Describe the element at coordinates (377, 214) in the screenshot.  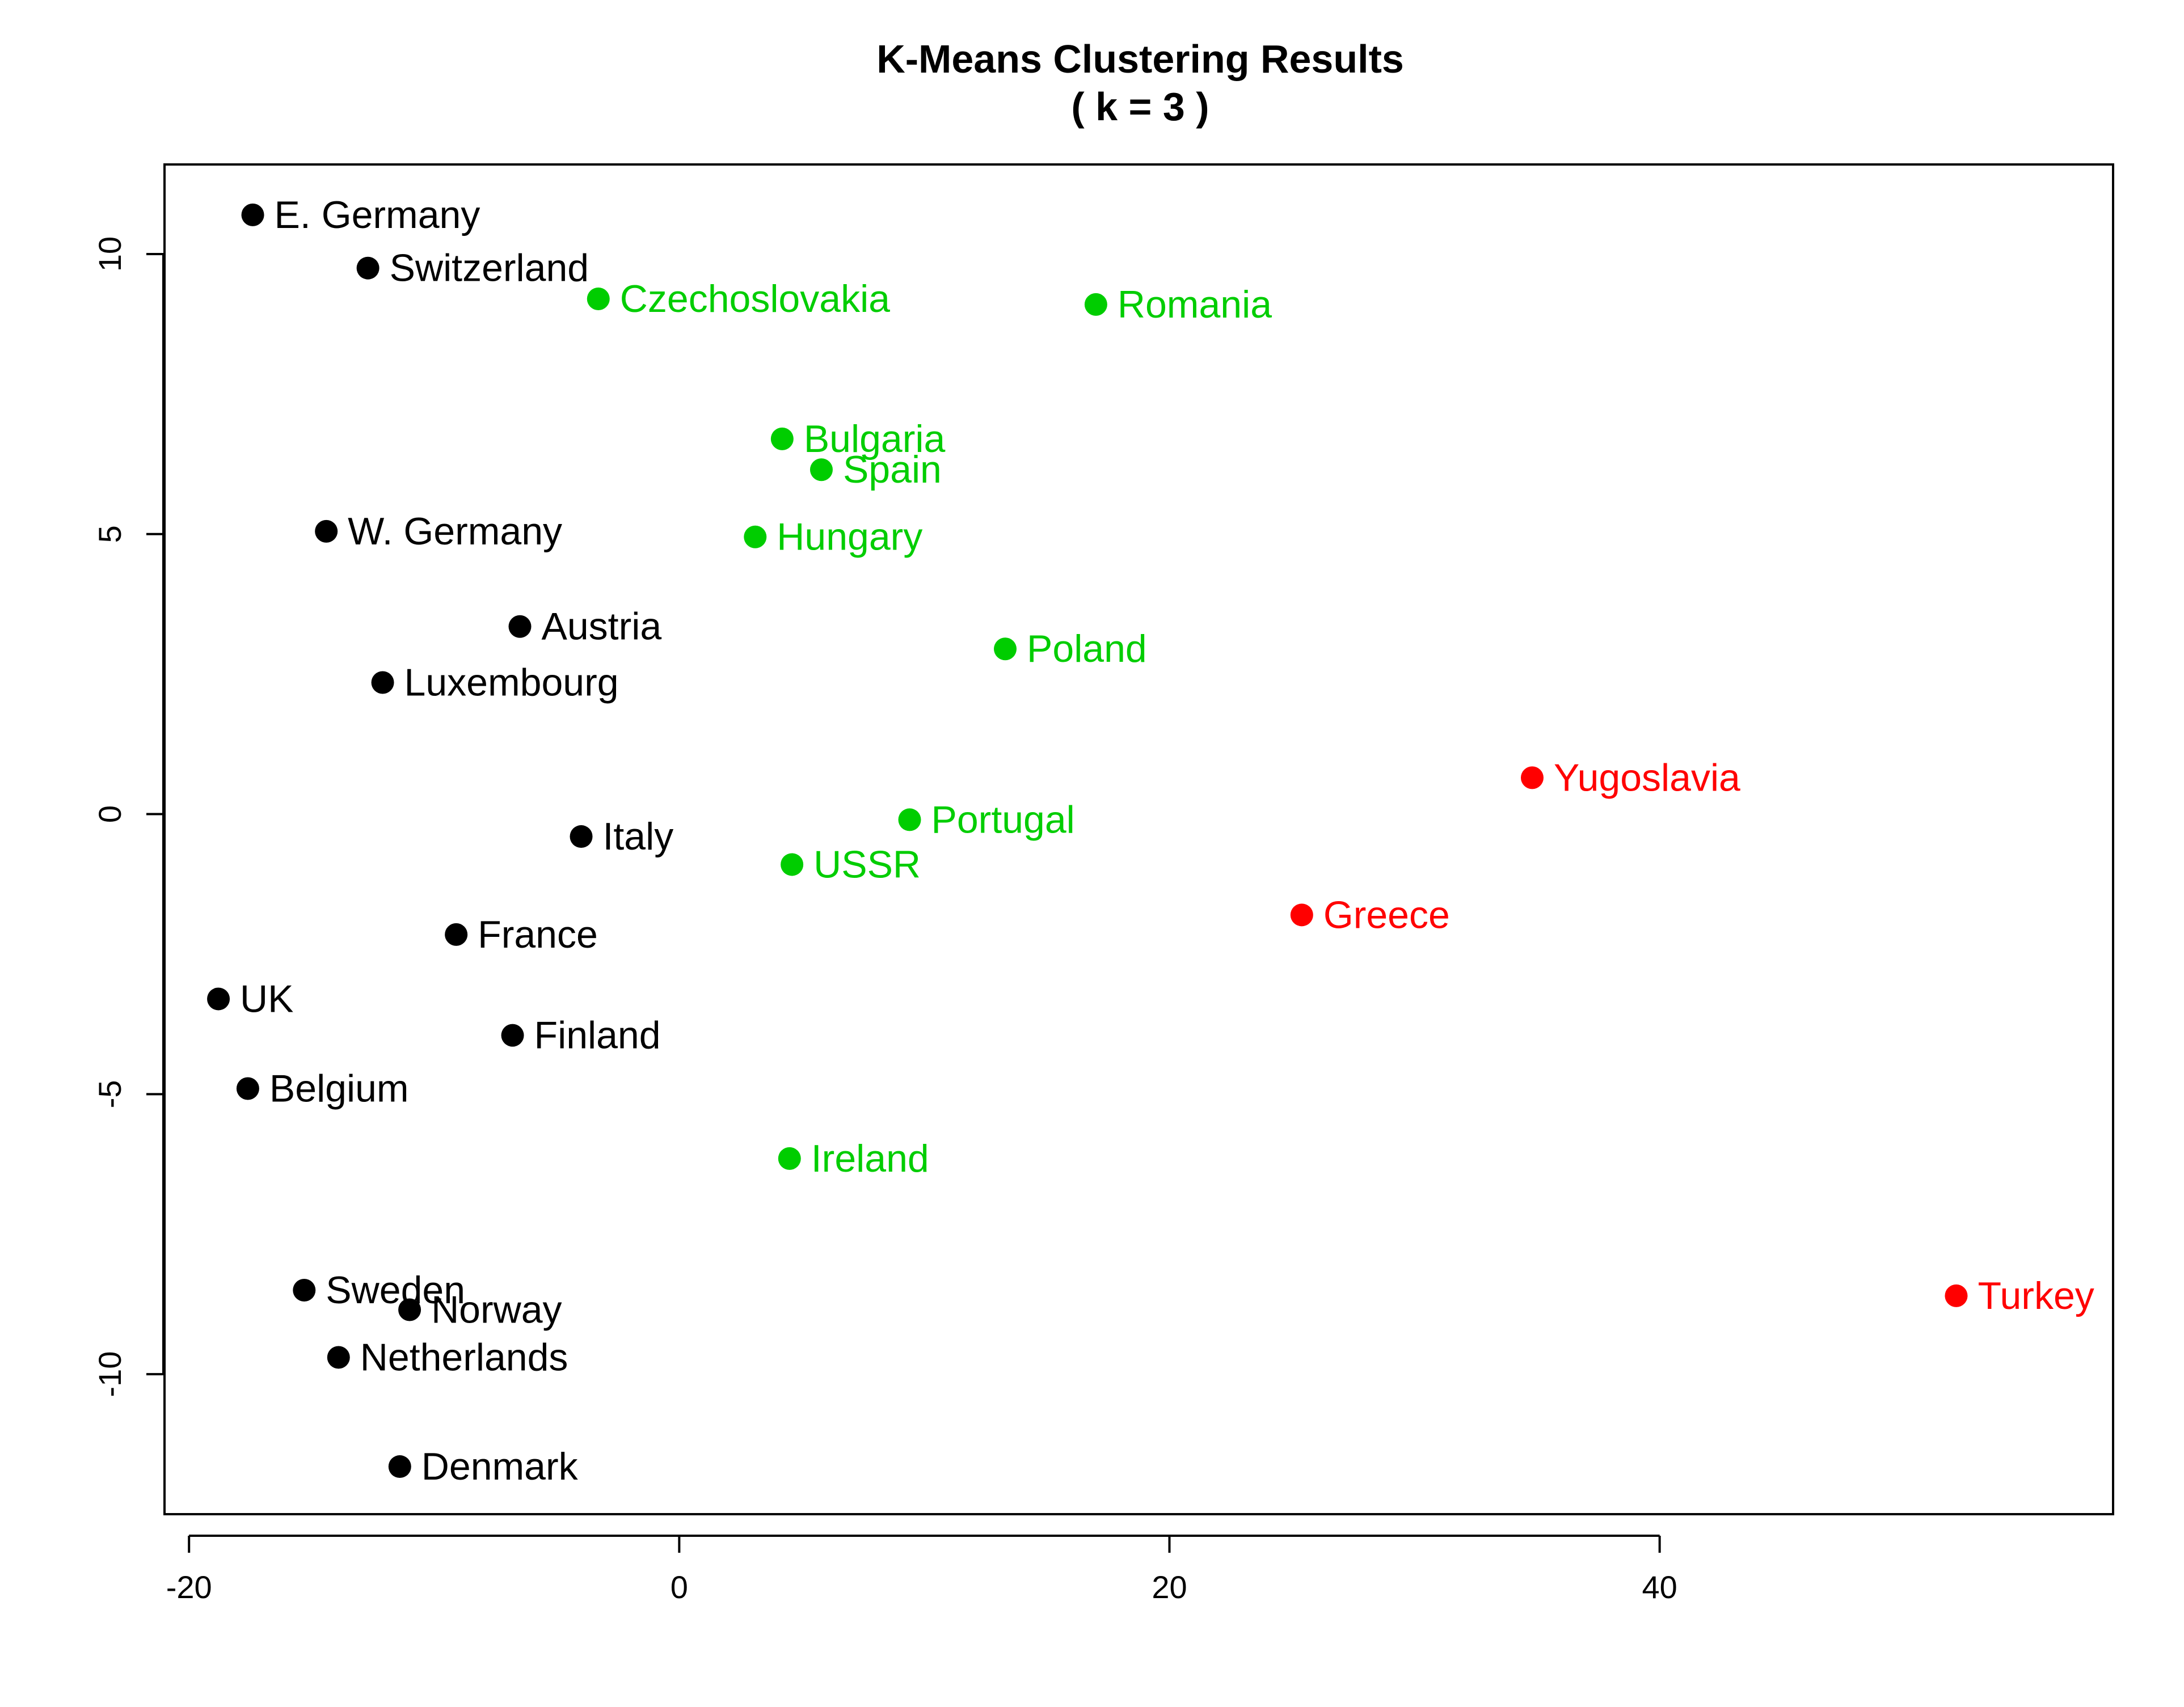
I see `data-point-label: E. Germany` at that location.